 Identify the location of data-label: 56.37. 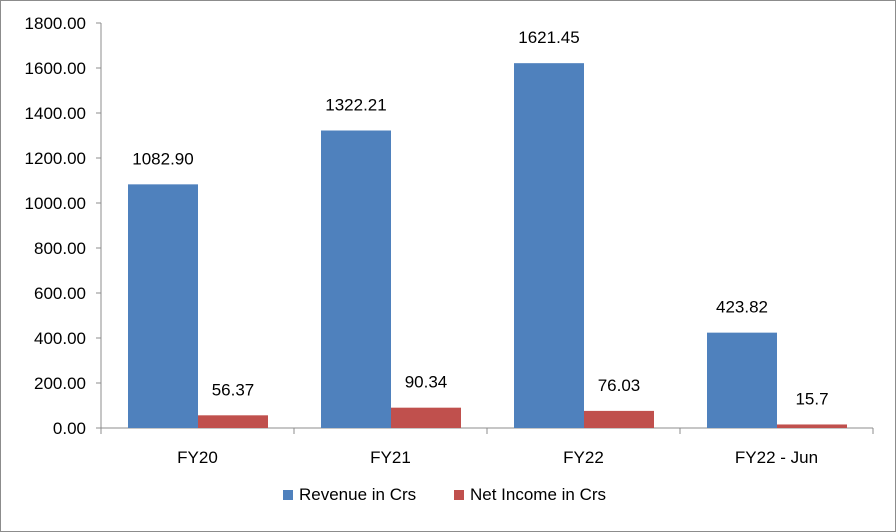
(233, 389).